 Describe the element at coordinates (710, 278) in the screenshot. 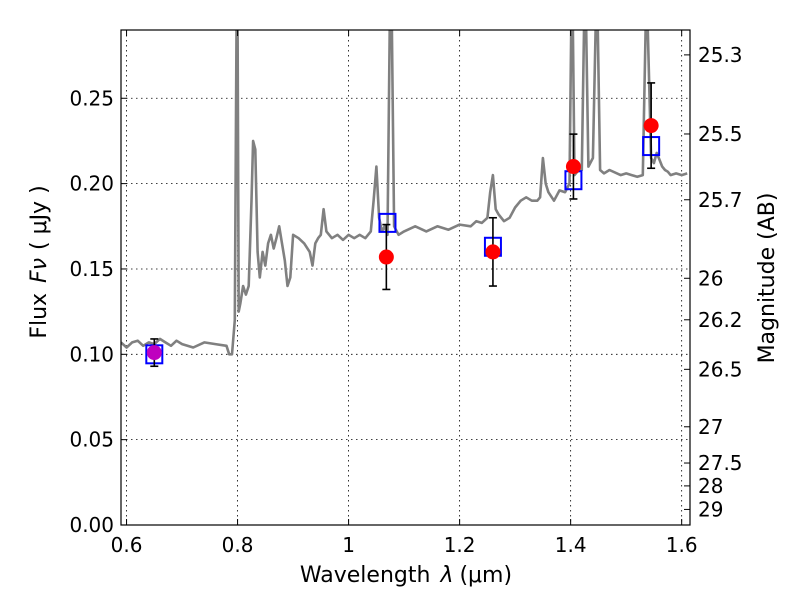

I see `mag-tick-label: 26` at that location.